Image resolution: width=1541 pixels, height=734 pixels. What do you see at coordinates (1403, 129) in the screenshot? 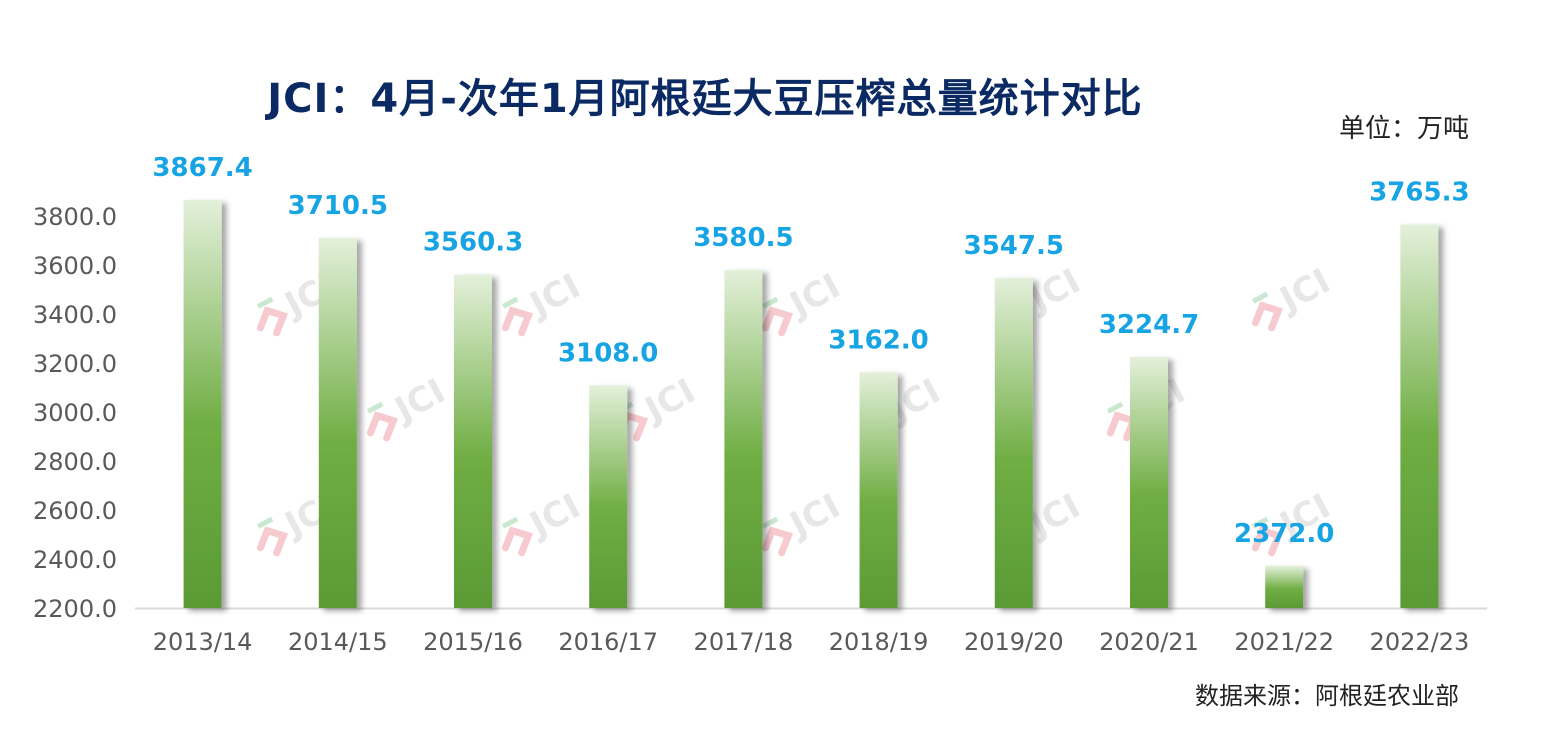
I see `unit-label: 单位：万吨` at bounding box center [1403, 129].